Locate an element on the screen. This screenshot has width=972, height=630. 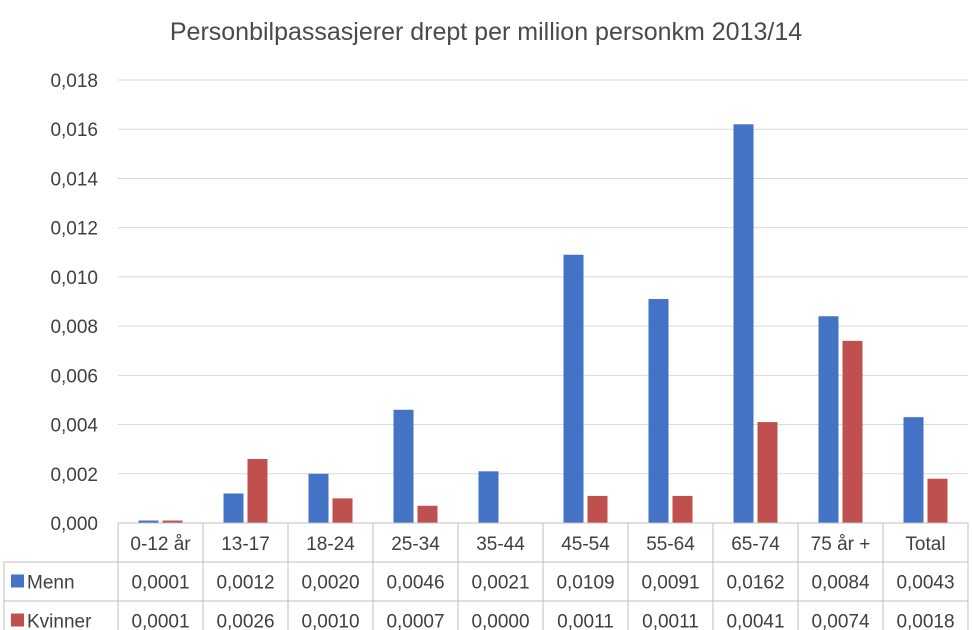
table-value: 0,0000 is located at coordinates (500, 621).